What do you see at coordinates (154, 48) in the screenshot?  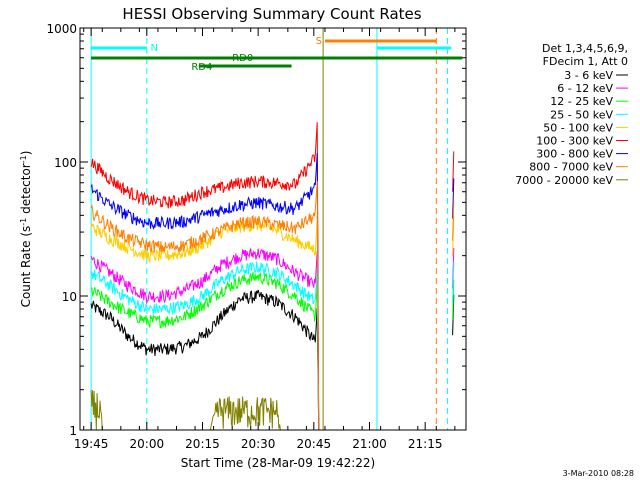 I see `flag-label-n: N` at bounding box center [154, 48].